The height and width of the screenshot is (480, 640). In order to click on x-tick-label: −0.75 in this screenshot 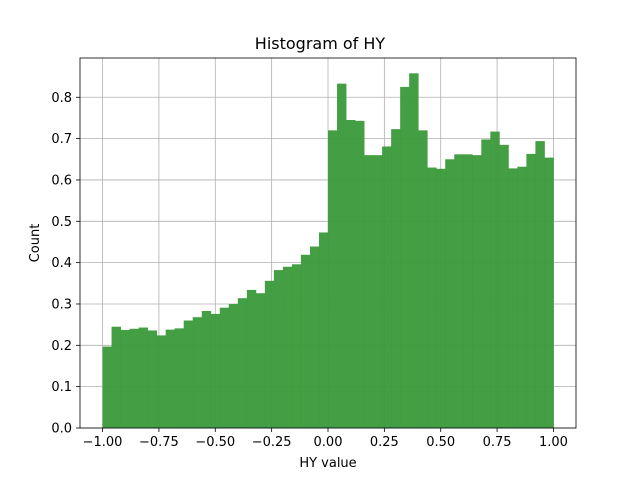, I will do `click(159, 442)`.